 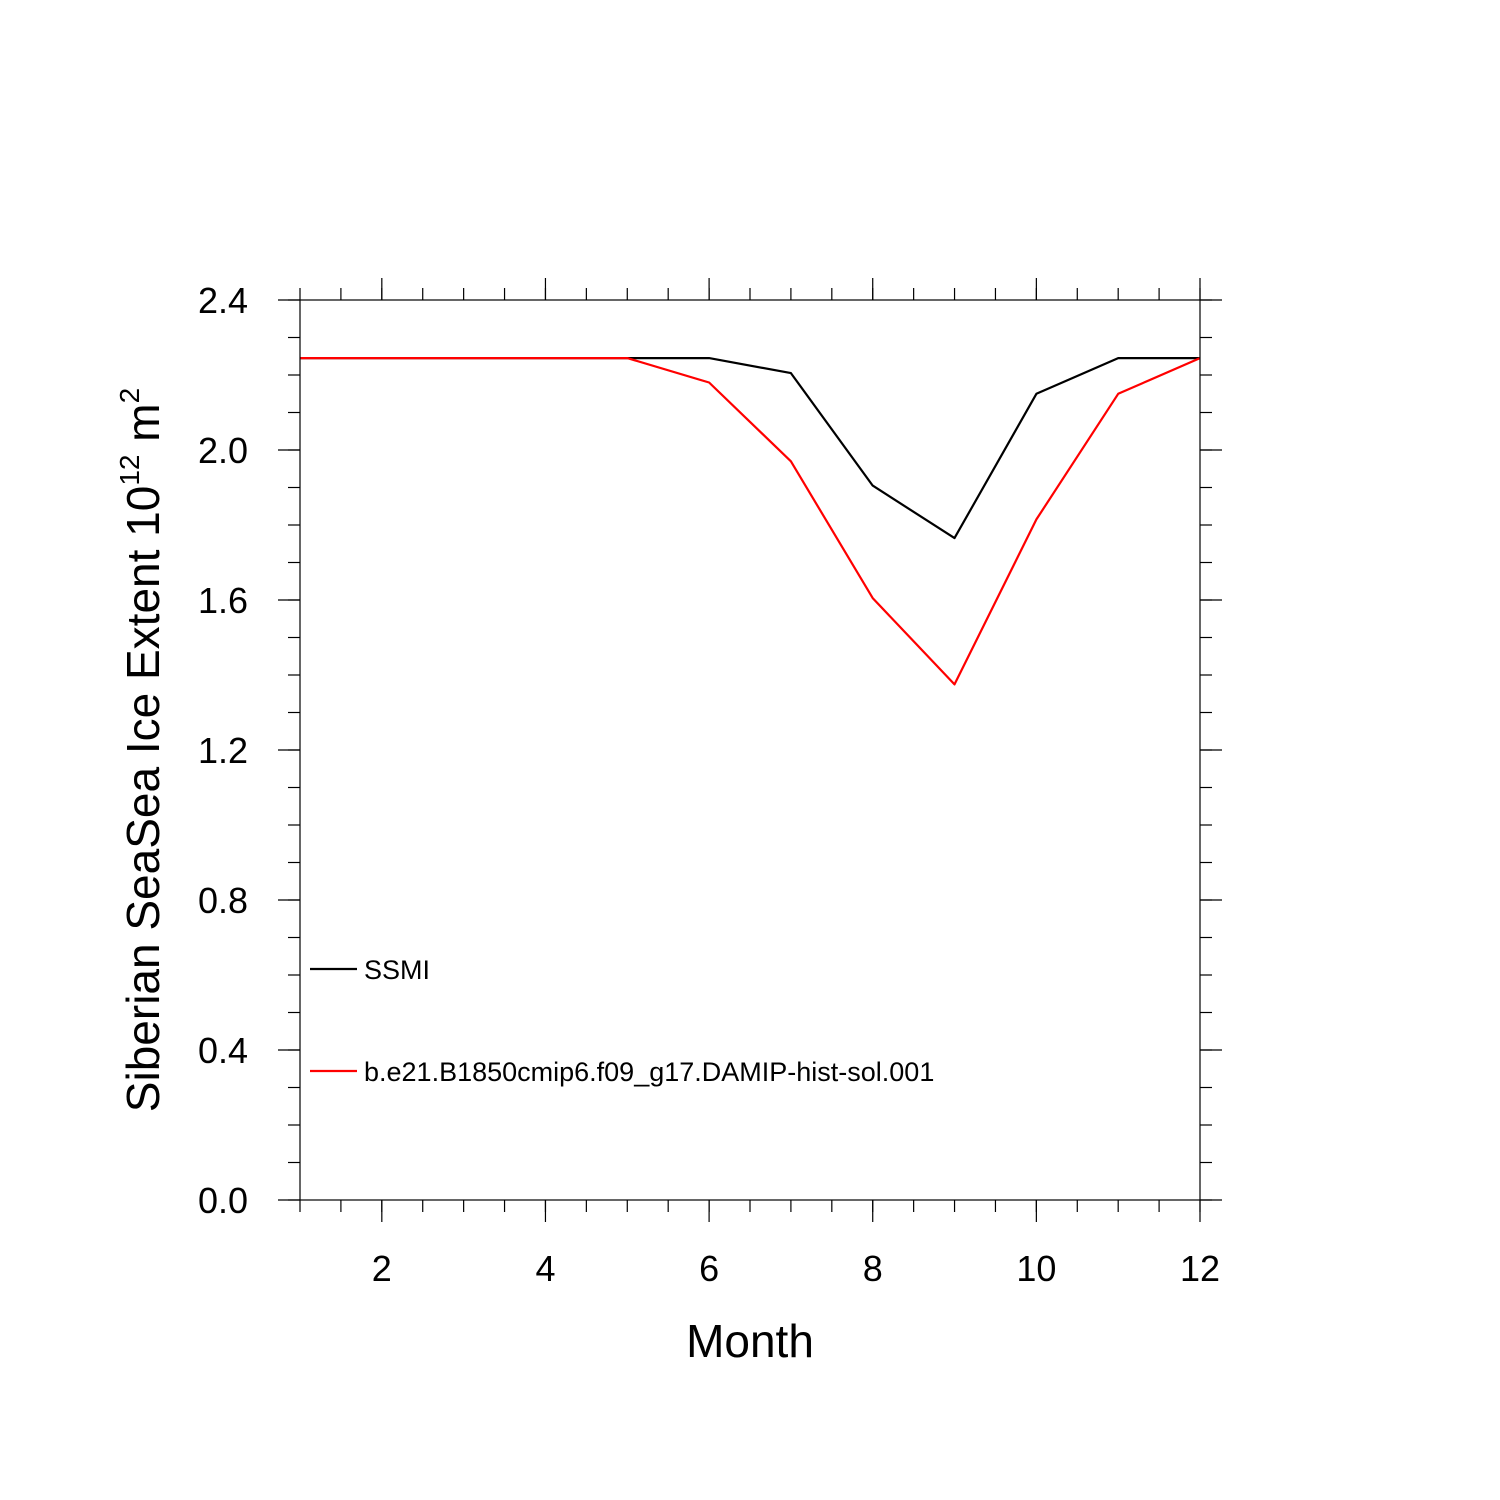 What do you see at coordinates (223, 1200) in the screenshot?
I see `y-tick-label: 0.0` at bounding box center [223, 1200].